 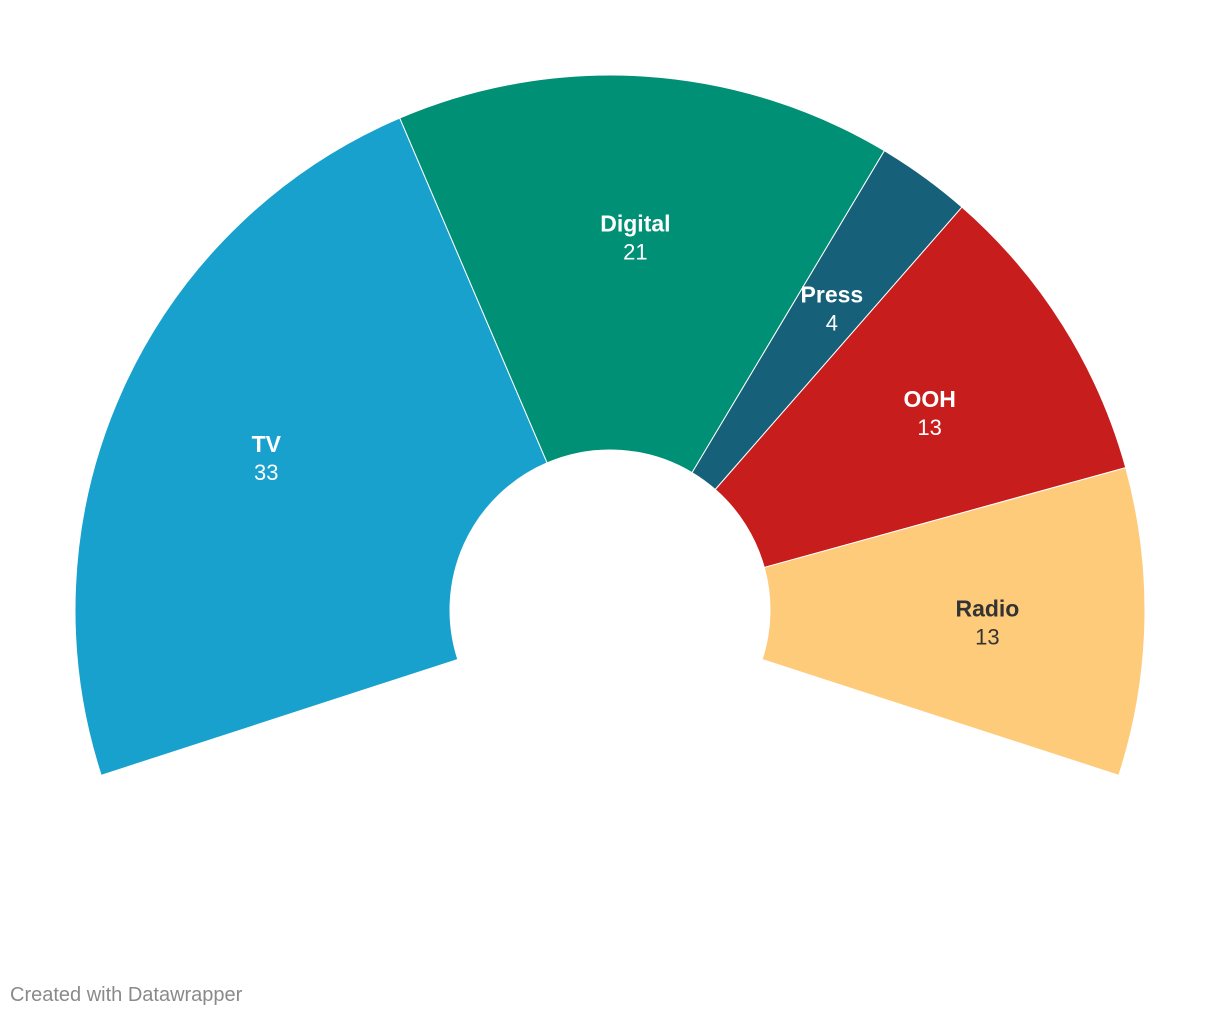 I want to click on segment-value-digital: 21, so click(x=635, y=251).